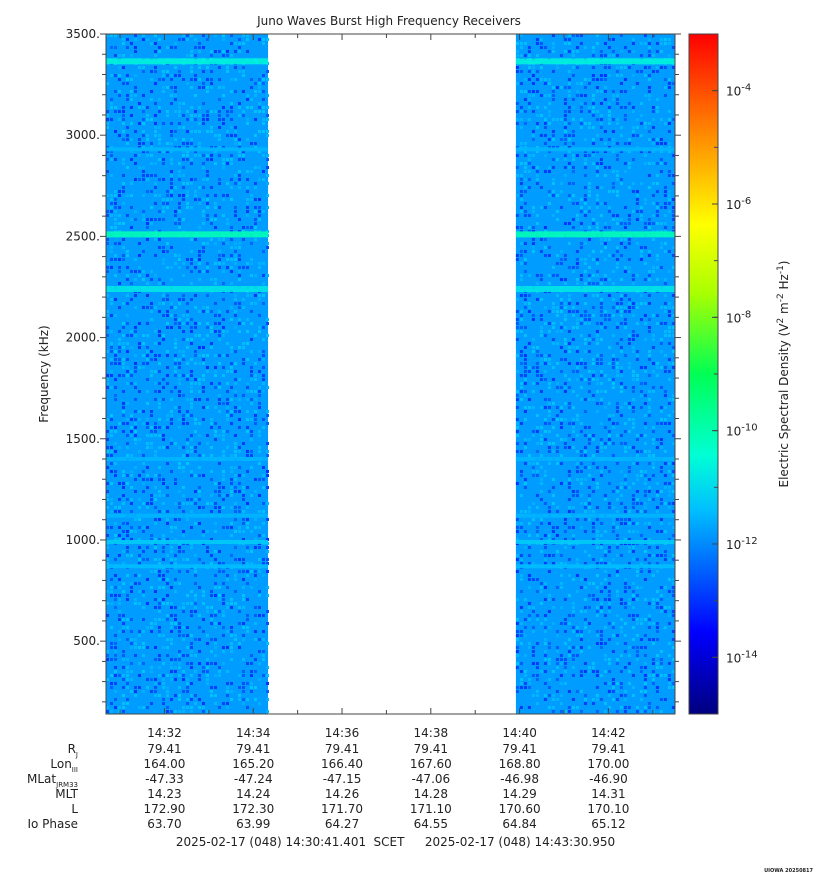  What do you see at coordinates (342, 779) in the screenshot?
I see `ephemeris-value: -47.15` at bounding box center [342, 779].